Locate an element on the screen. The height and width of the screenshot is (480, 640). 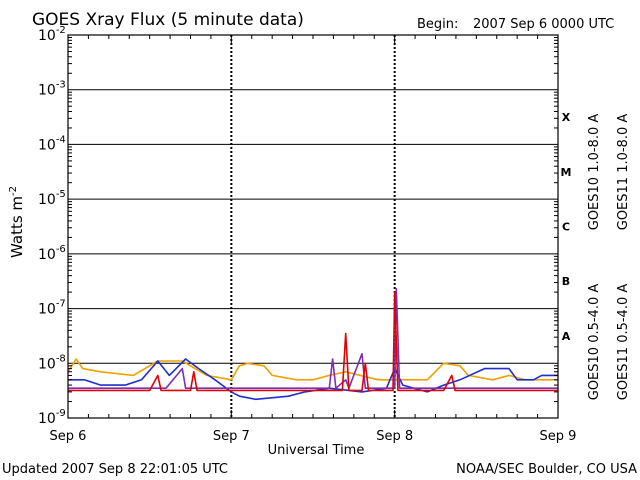
flare-class-label: X is located at coordinates (566, 117).